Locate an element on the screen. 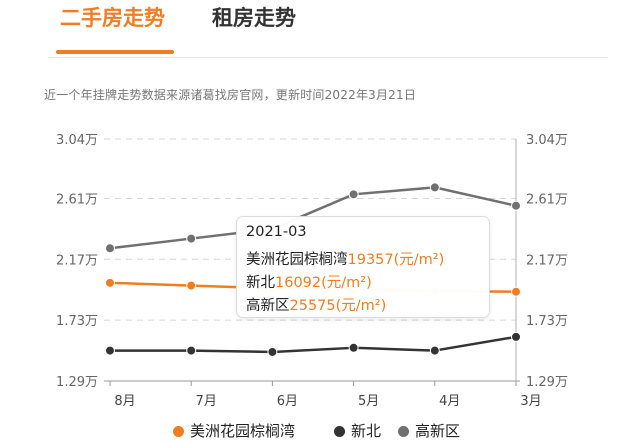  y-tick-label-right: 2.61万 is located at coordinates (547, 199).